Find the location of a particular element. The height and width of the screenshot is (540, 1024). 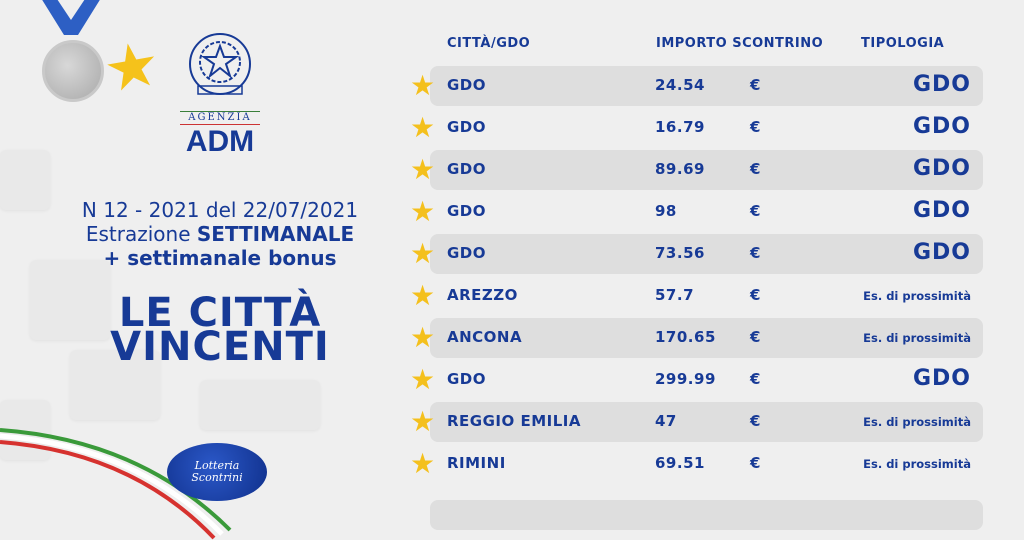

medal-icon is located at coordinates (73, 71).